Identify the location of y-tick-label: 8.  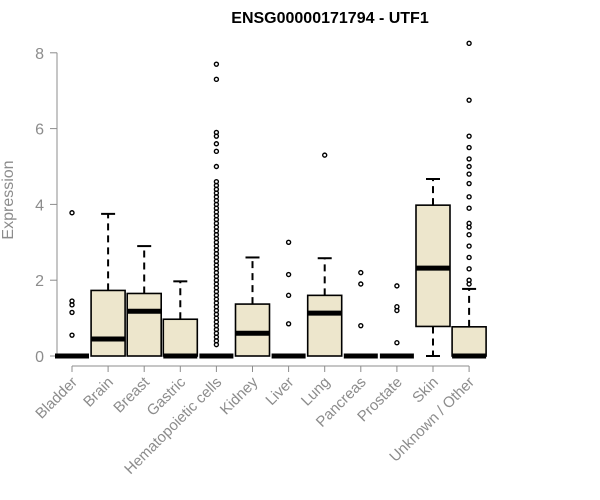
(39, 54).